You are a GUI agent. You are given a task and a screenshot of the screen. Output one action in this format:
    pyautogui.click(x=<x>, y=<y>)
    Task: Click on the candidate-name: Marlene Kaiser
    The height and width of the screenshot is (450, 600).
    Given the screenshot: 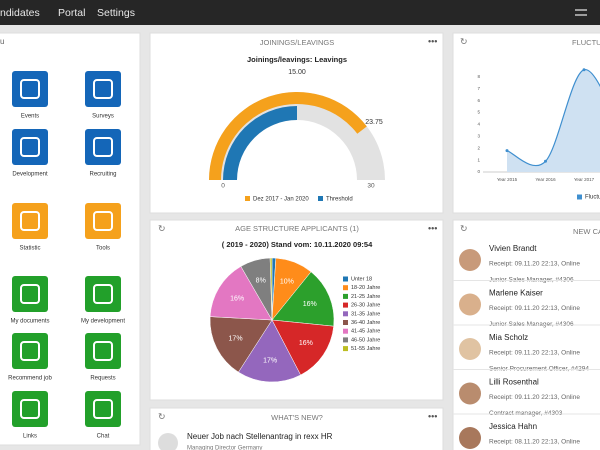 What is the action you would take?
    pyautogui.click(x=516, y=293)
    